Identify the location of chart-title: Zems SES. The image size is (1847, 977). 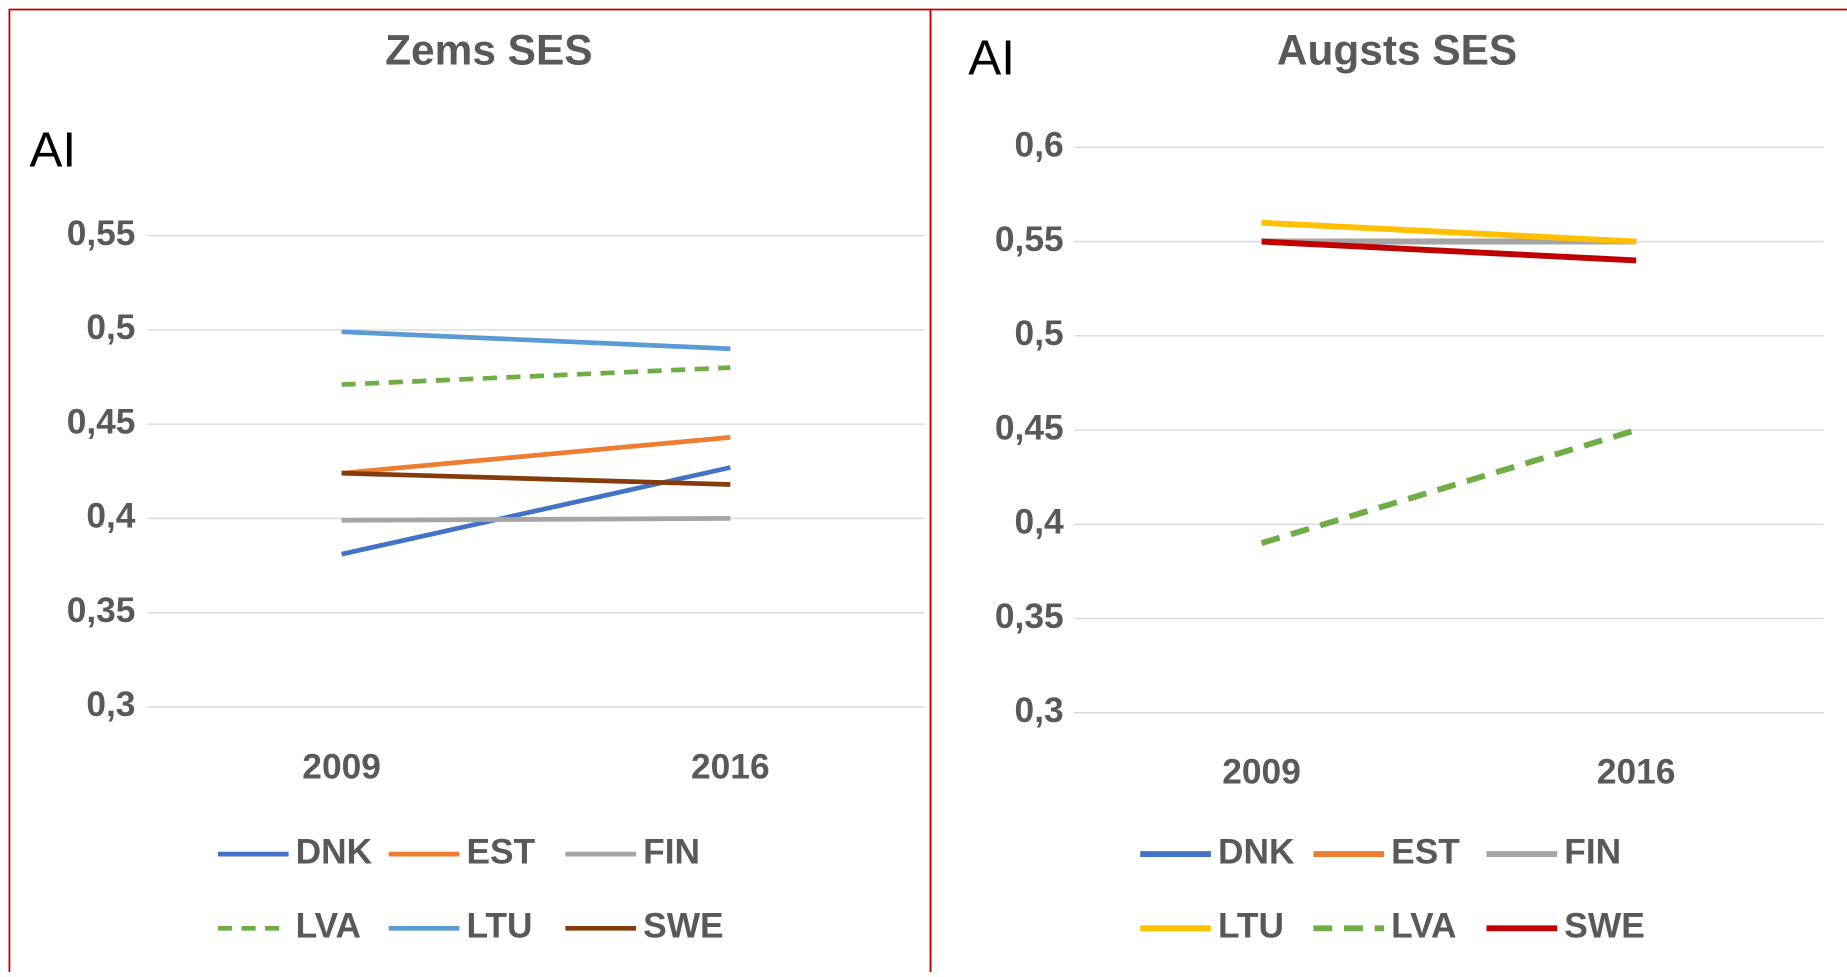
(488, 49).